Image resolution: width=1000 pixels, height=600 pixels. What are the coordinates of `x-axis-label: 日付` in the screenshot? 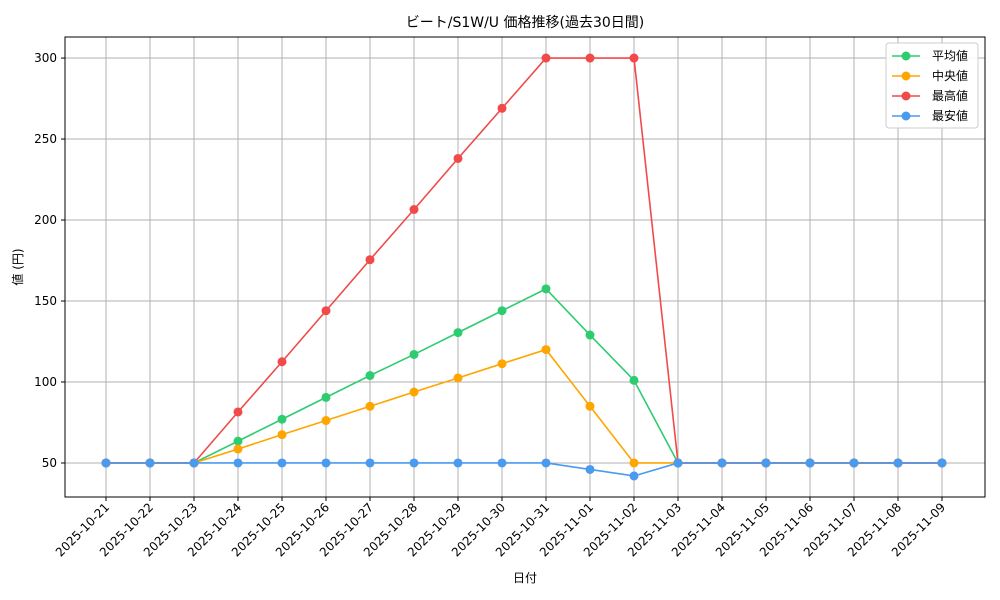 It's located at (525, 578).